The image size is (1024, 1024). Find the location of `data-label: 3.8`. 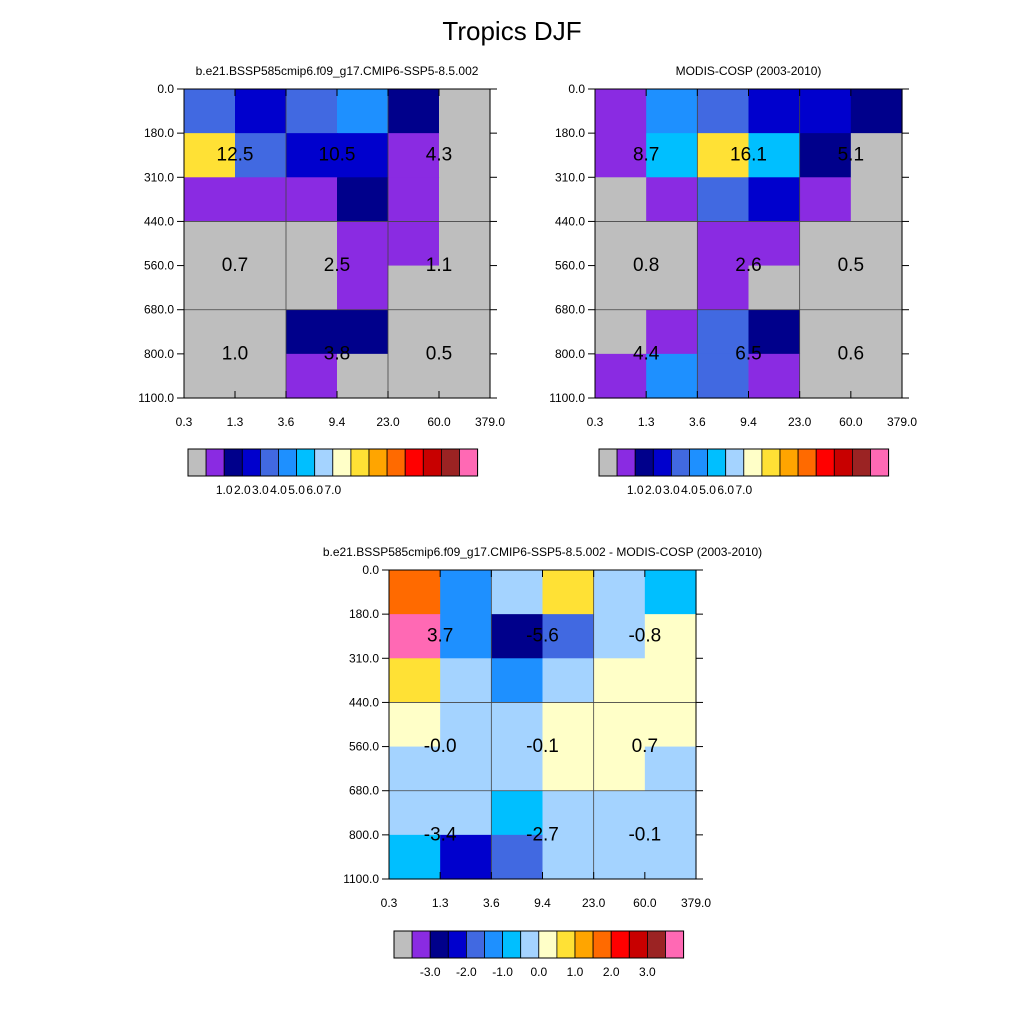

data-label: 3.8 is located at coordinates (337, 353).